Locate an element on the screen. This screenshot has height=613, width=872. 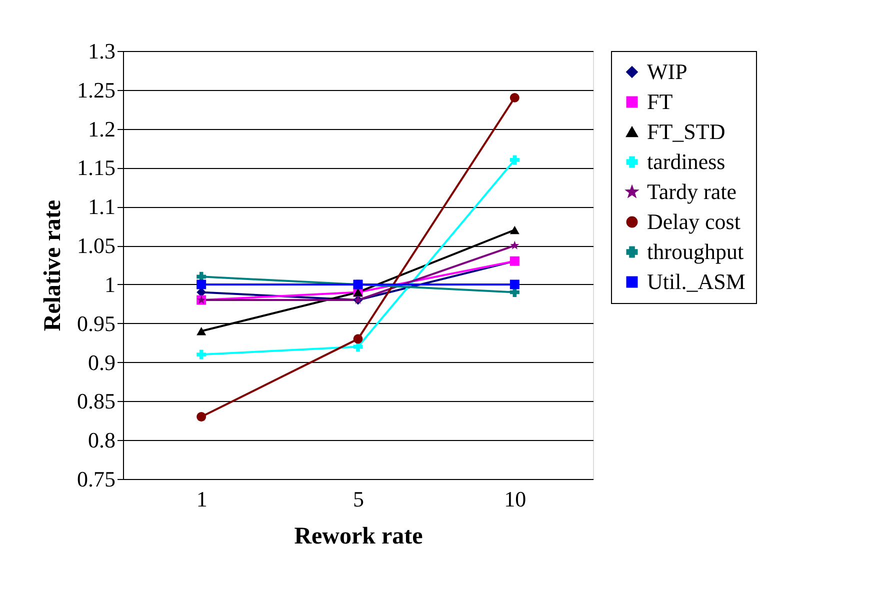
legend-label: WIP is located at coordinates (667, 71).